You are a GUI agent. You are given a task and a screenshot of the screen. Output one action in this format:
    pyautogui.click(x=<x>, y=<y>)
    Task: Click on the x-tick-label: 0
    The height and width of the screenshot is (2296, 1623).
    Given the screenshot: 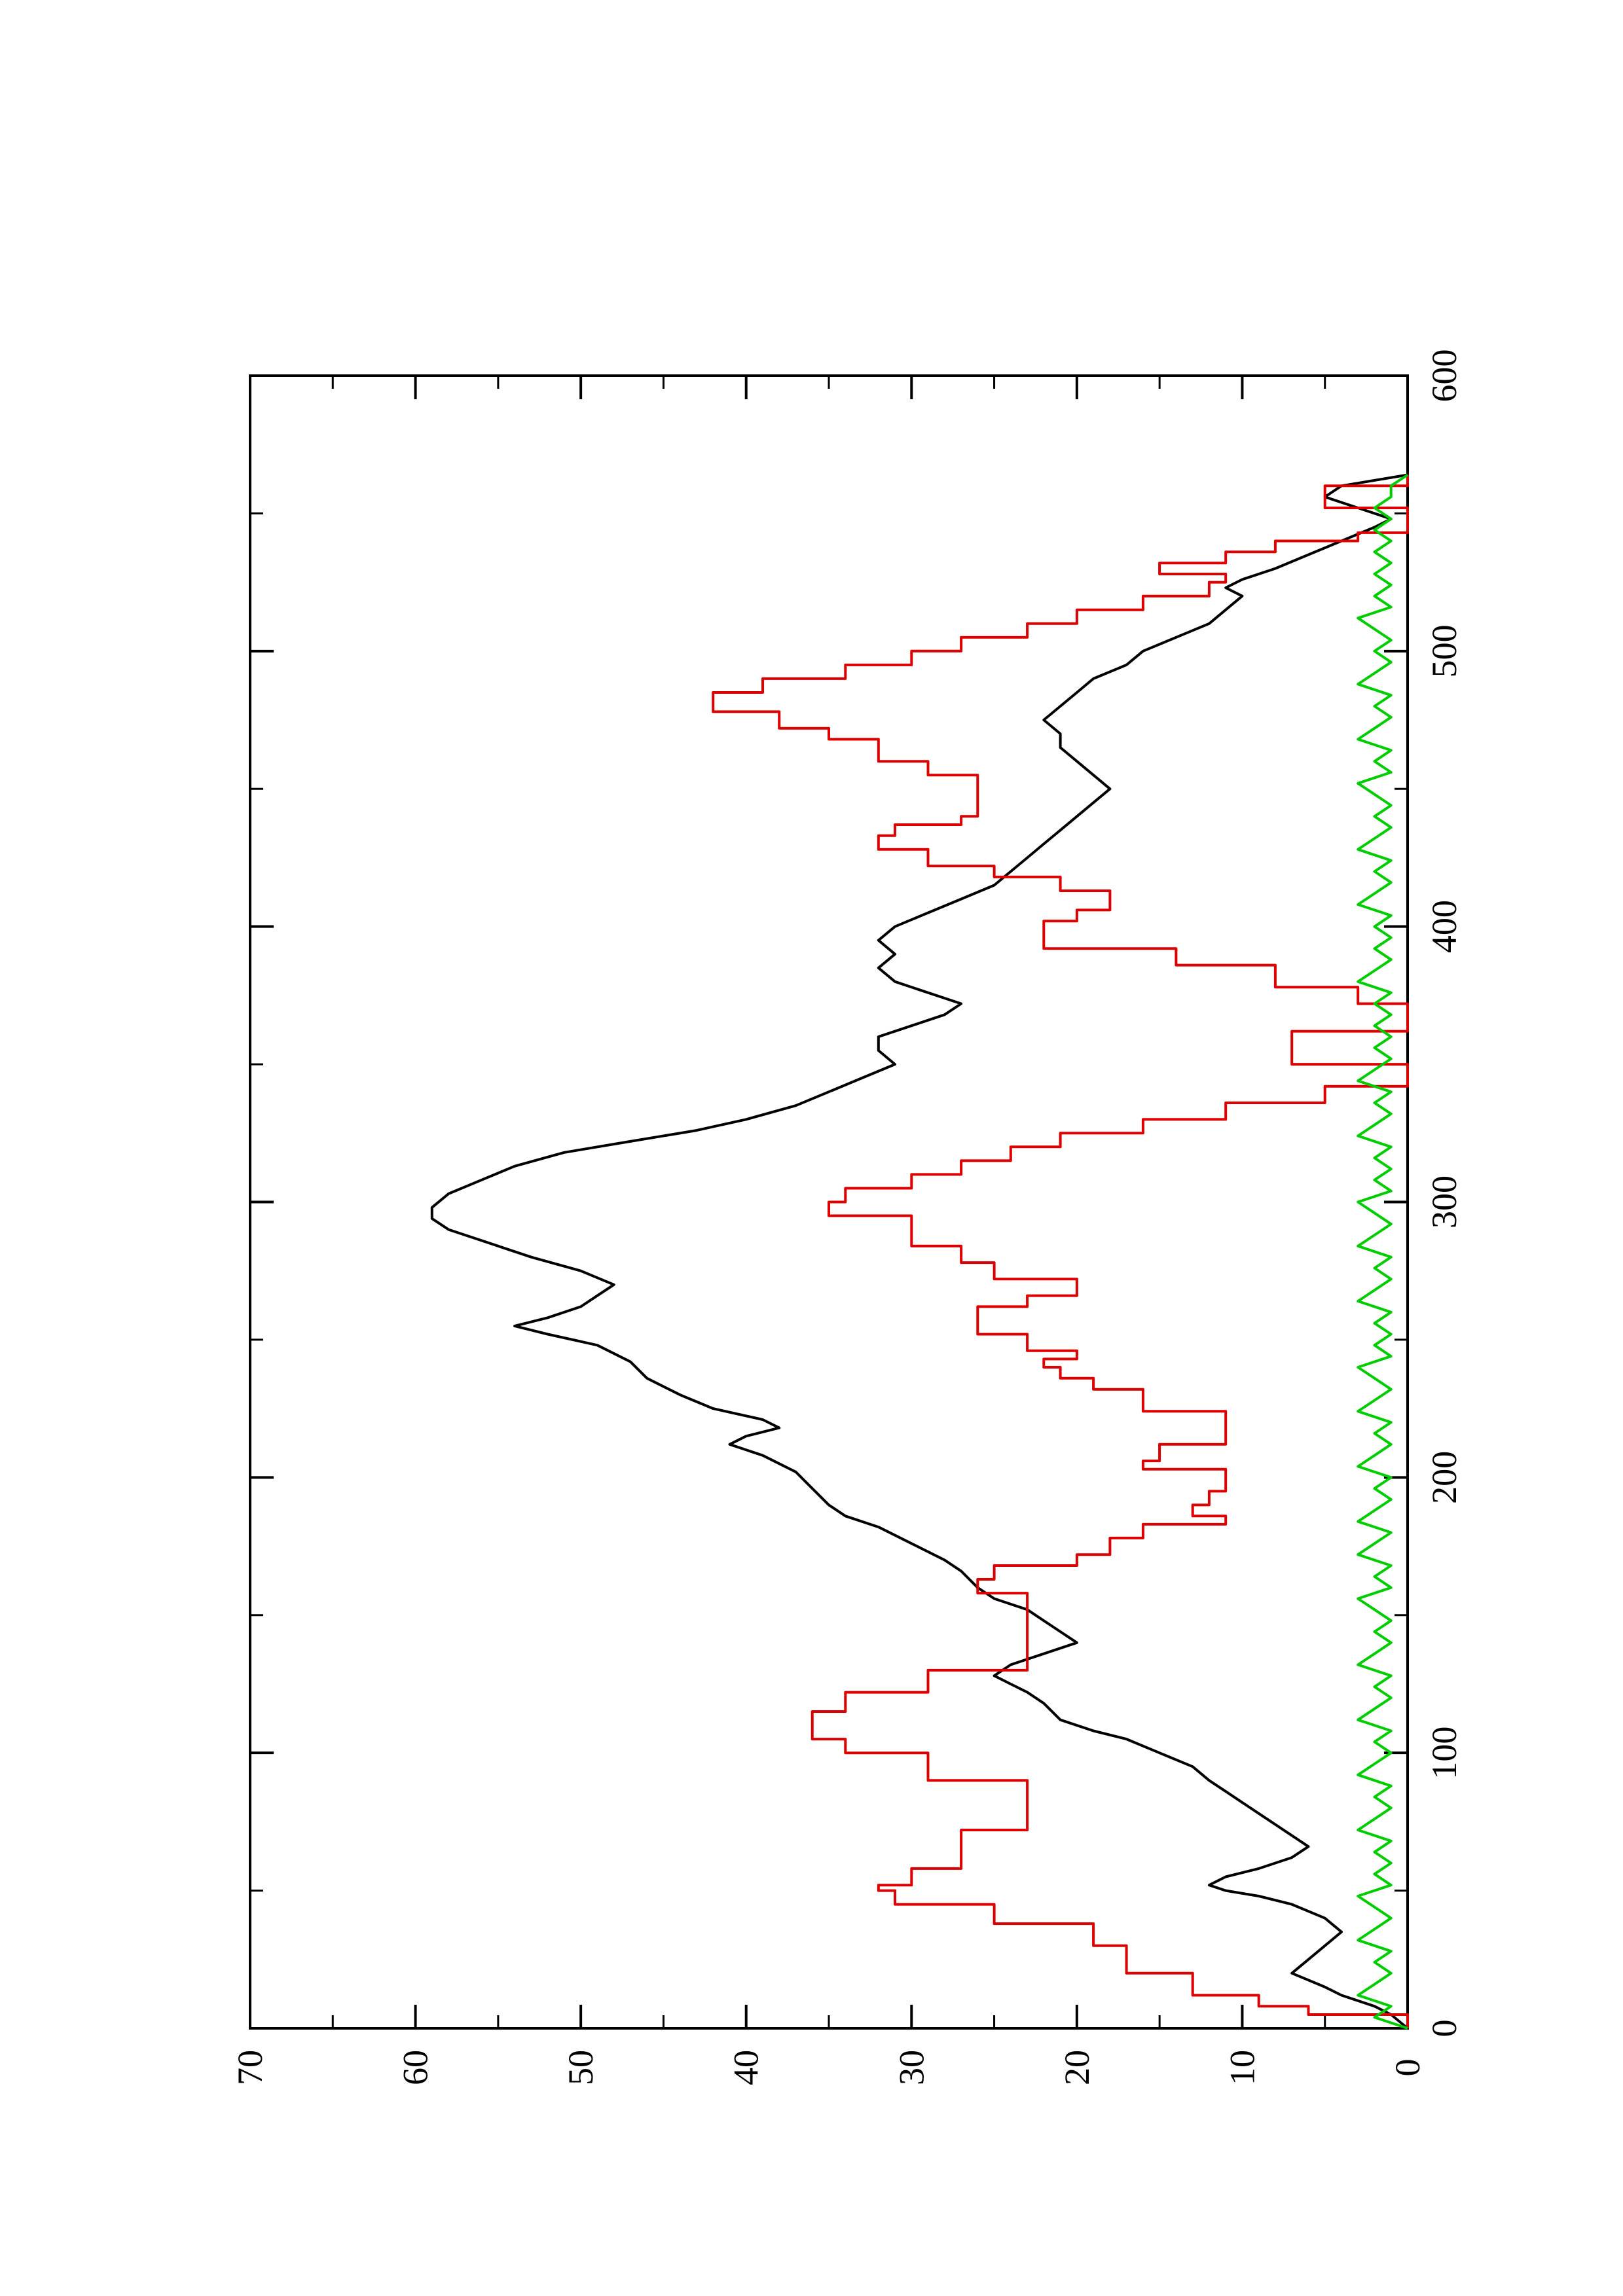 What is the action you would take?
    pyautogui.click(x=1444, y=2028)
    